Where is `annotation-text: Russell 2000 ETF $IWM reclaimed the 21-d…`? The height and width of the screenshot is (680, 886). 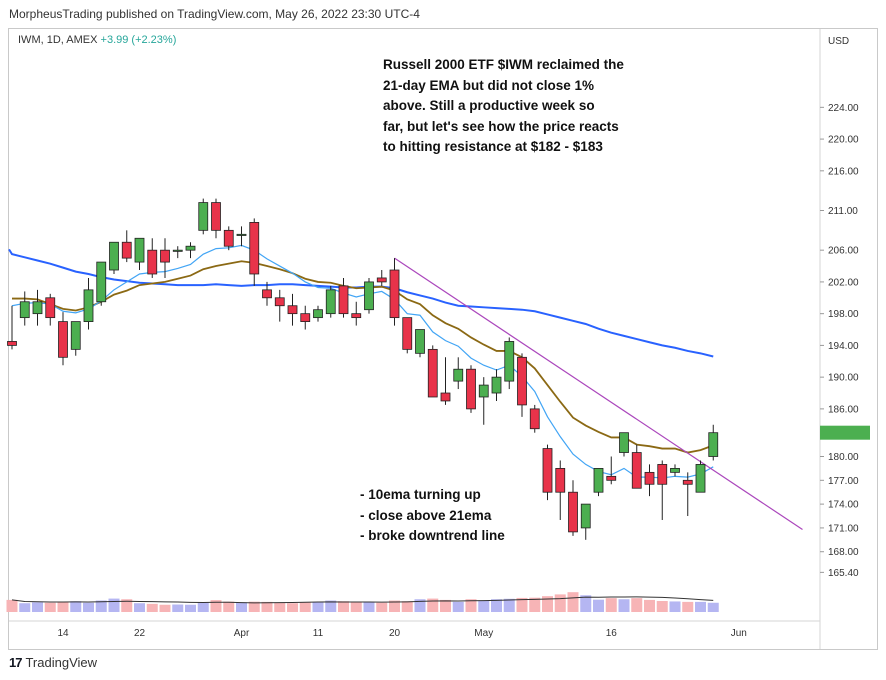
annotation-text: Russell 2000 ETF $IWM reclaimed the 21-d… is located at coordinates (503, 105).